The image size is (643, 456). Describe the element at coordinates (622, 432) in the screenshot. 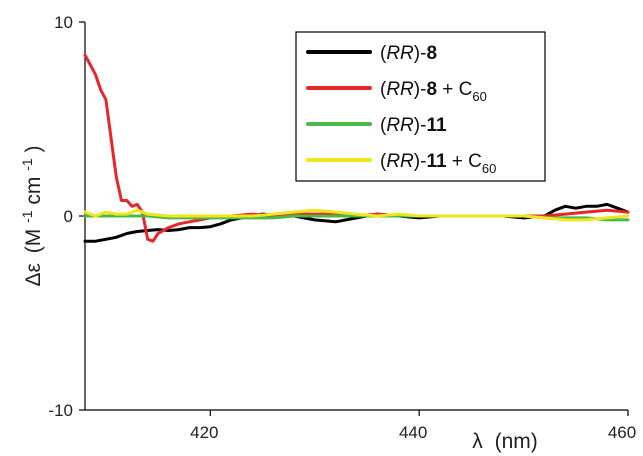

I see `x-tick-label: 460` at that location.